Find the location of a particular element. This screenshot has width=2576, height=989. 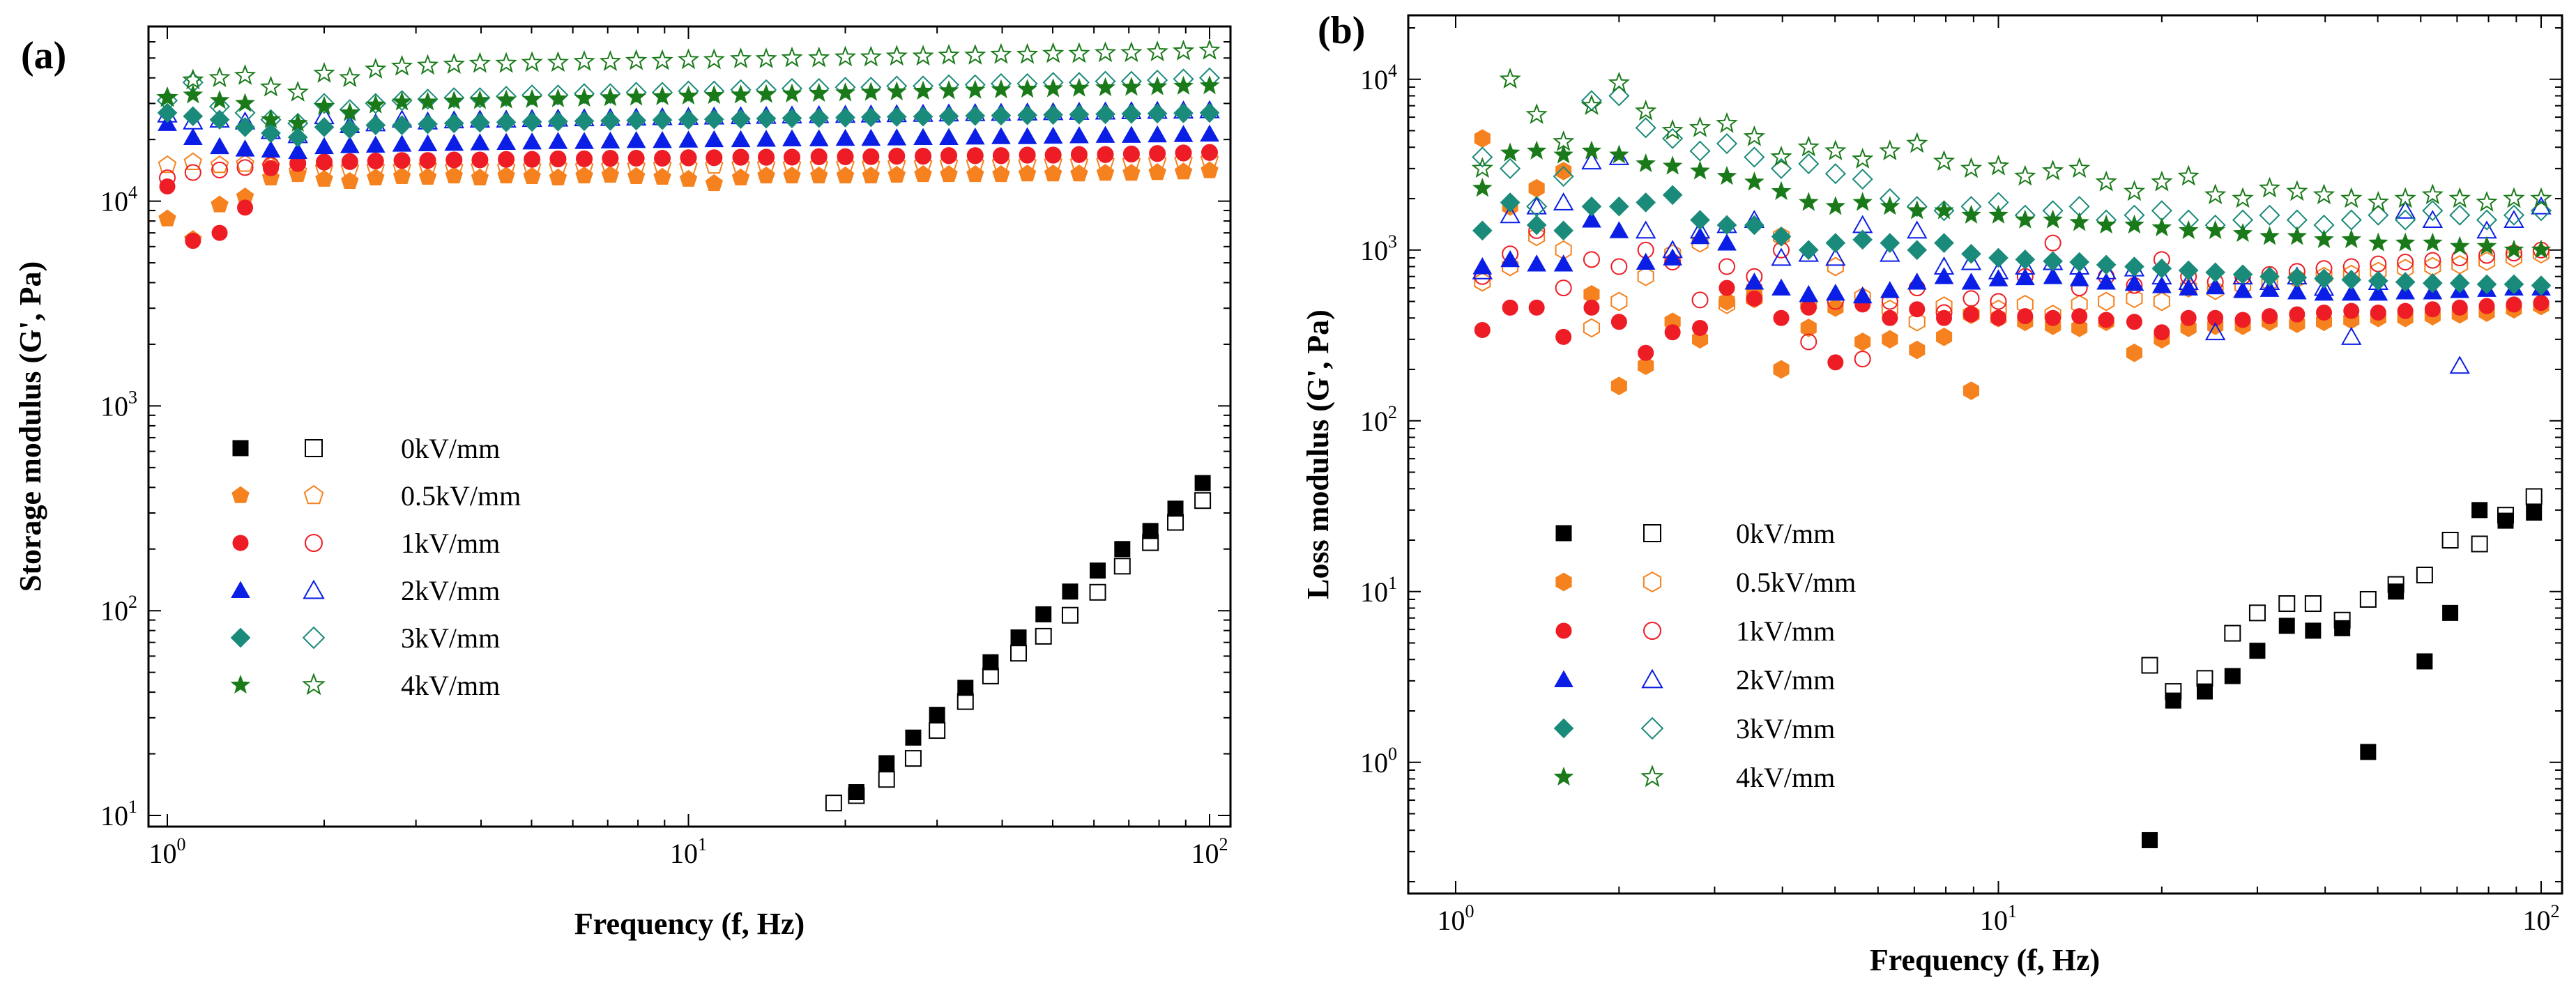

series-2kv-mm-hollow-point is located at coordinates (1836, 256).